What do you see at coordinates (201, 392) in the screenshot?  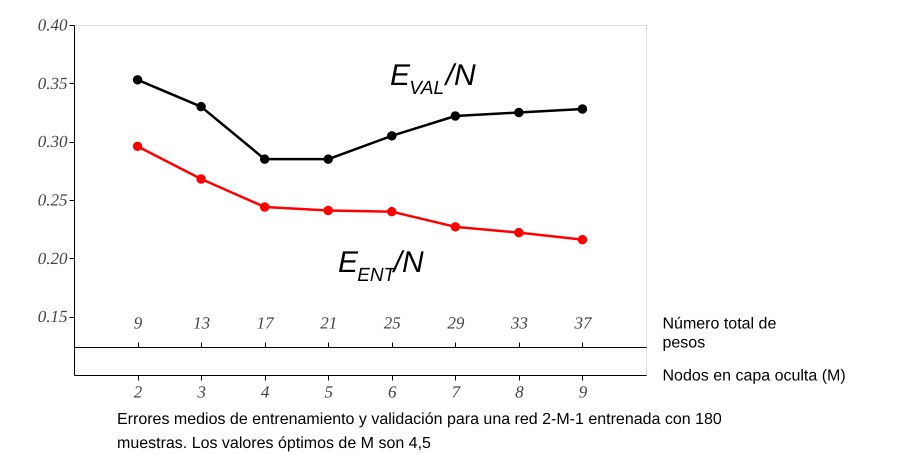 I see `x-tick-label: 3` at bounding box center [201, 392].